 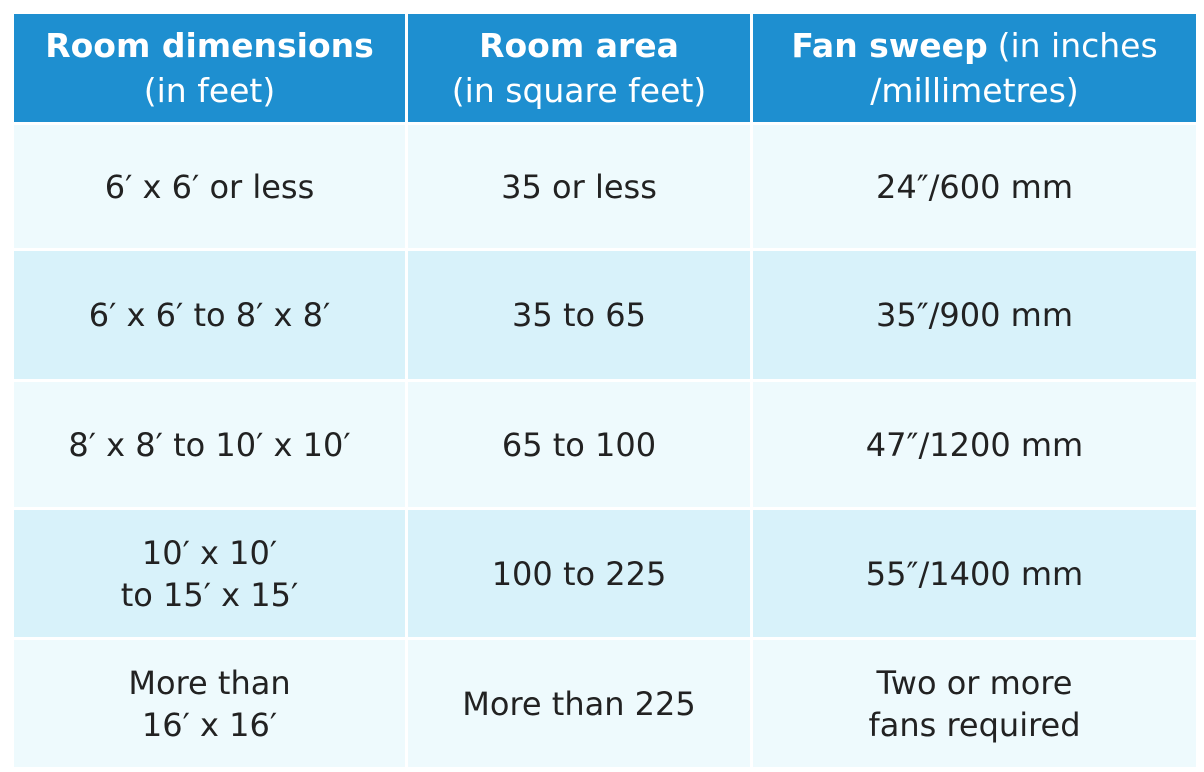 I want to click on cell-text: 8′ x 8′ to 10′ x 10′, so click(x=209, y=444).